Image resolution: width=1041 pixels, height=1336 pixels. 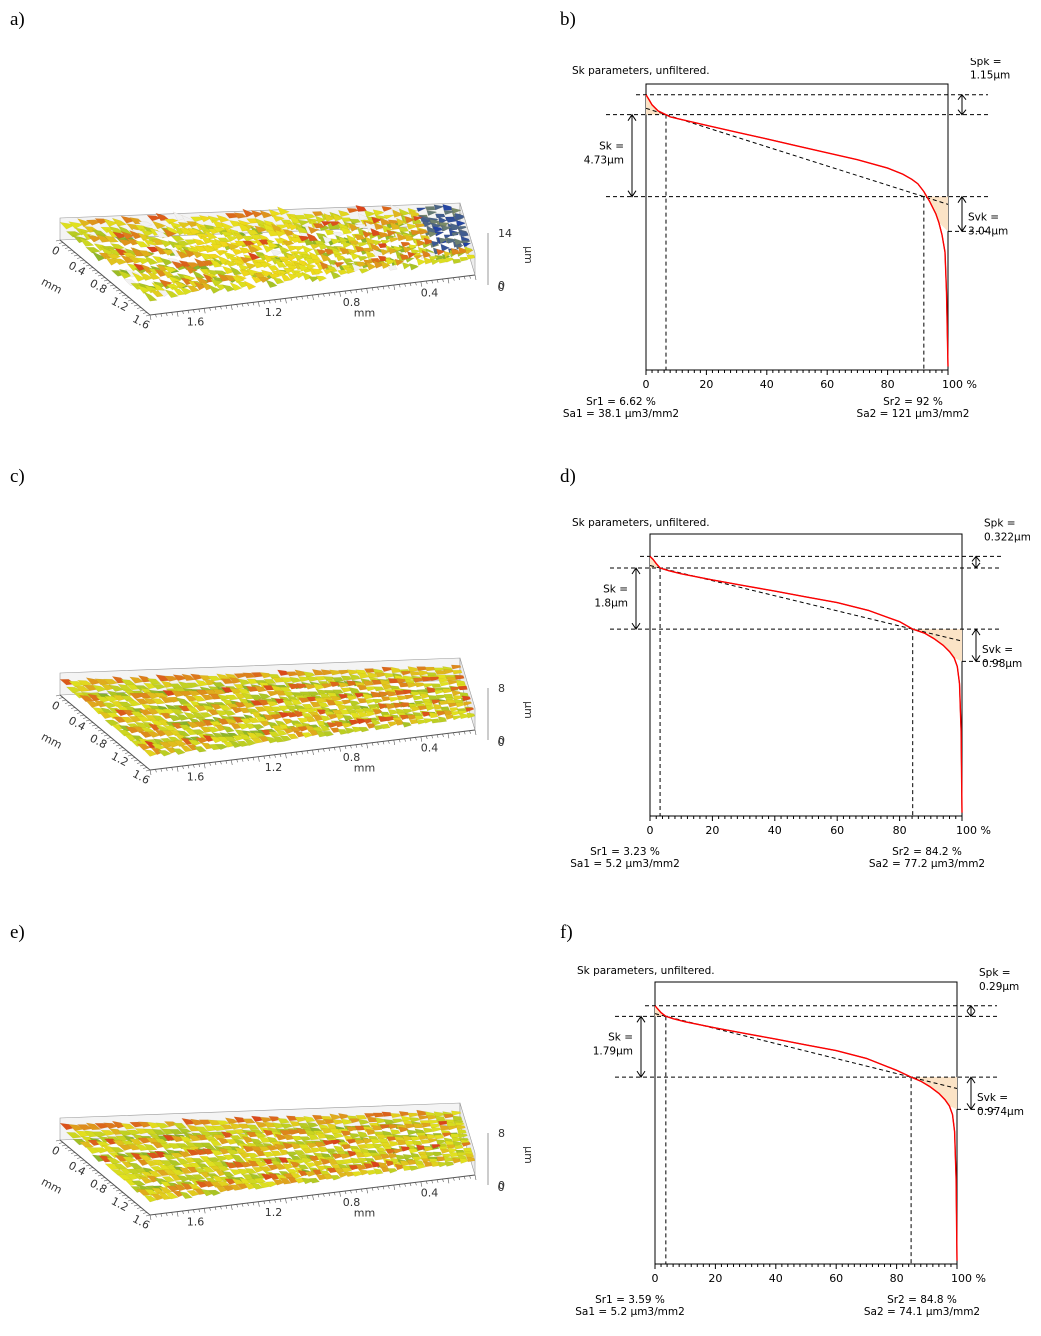 I want to click on spk-value: 0.322µm, so click(x=1007, y=537).